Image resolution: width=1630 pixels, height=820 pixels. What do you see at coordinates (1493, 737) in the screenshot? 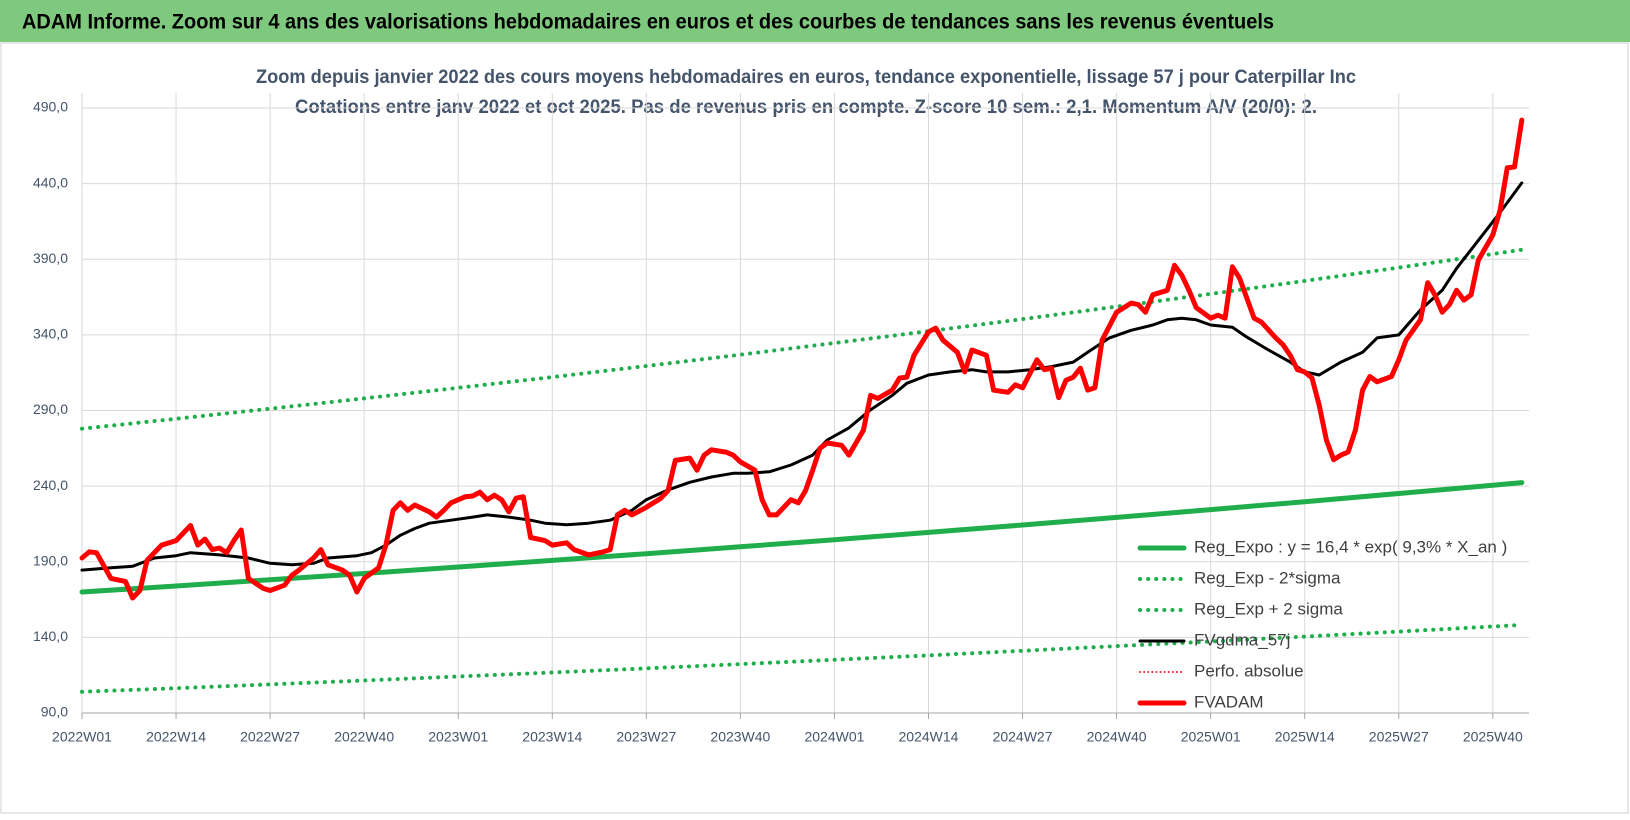
I see `x-tick-label: 2025W40` at bounding box center [1493, 737].